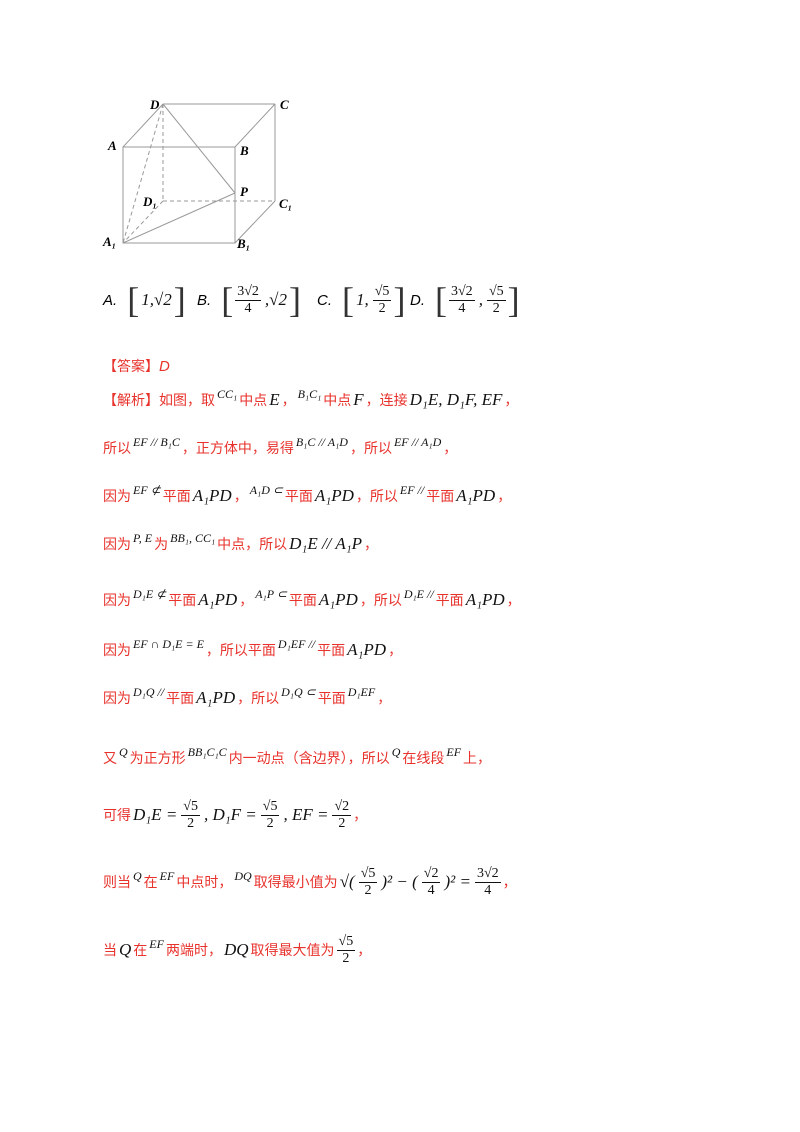 The image size is (800, 1132). Describe the element at coordinates (125, 949) in the screenshot. I see `math-text: Q` at that location.